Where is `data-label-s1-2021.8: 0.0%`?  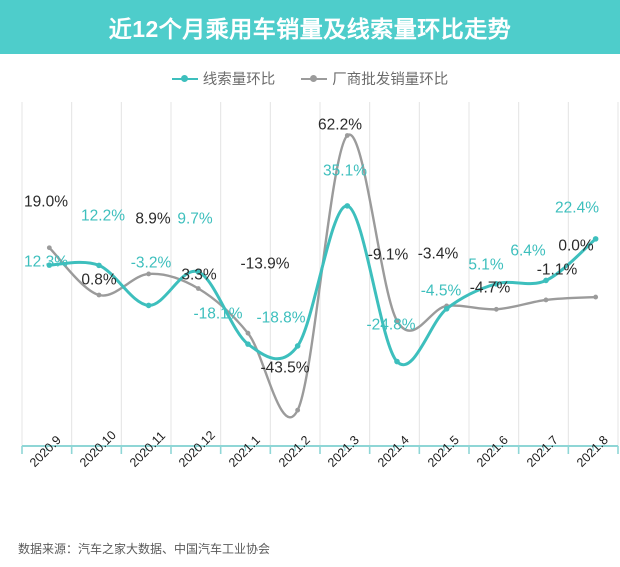 data-label-s1-2021.8: 0.0% is located at coordinates (576, 246).